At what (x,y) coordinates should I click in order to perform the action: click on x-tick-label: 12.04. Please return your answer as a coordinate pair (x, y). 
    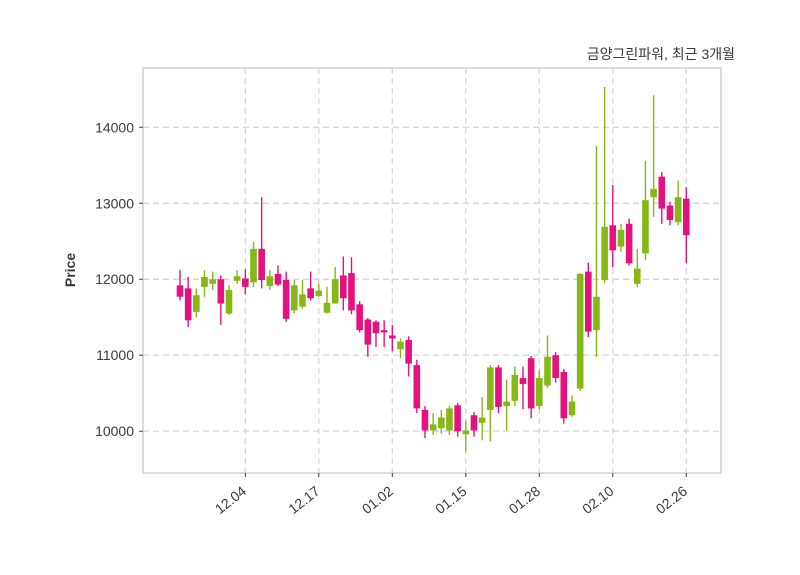
    Looking at the image, I should click on (231, 500).